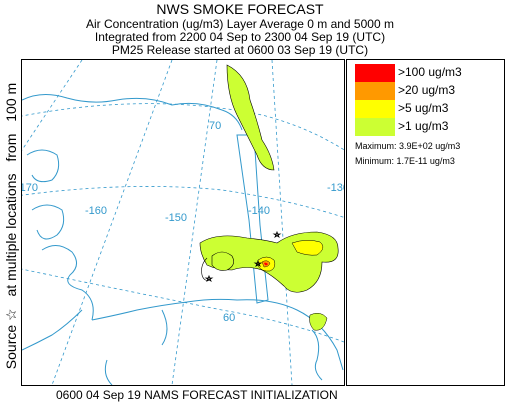 The width and height of the screenshot is (509, 403). I want to click on panhandle, so click(317, 355).